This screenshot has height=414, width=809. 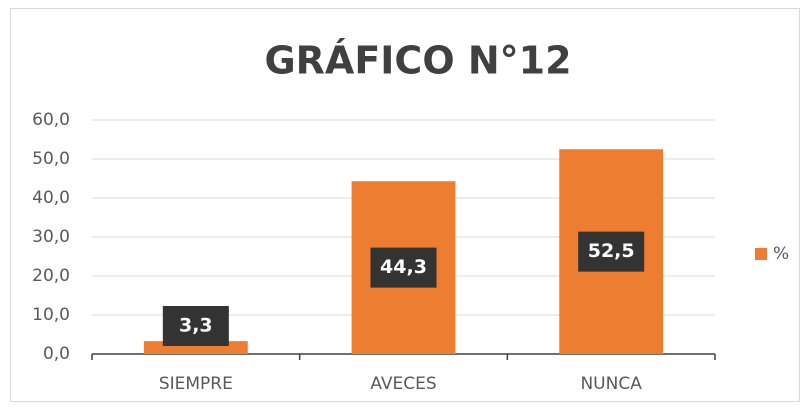 I want to click on data-label: 3,3, so click(x=196, y=326).